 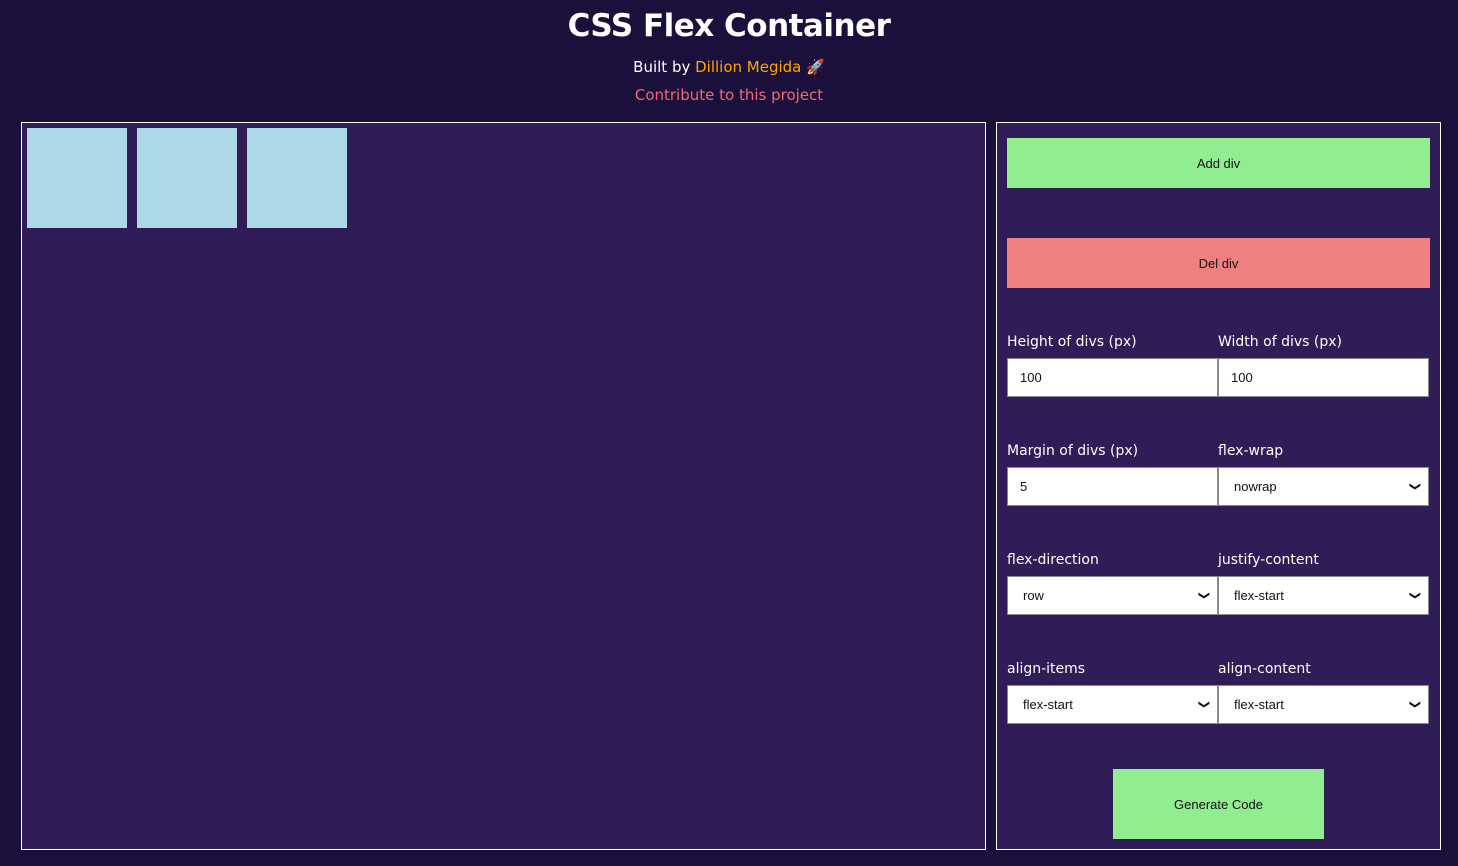 I want to click on justify-content-value: flex-start, so click(x=1259, y=595).